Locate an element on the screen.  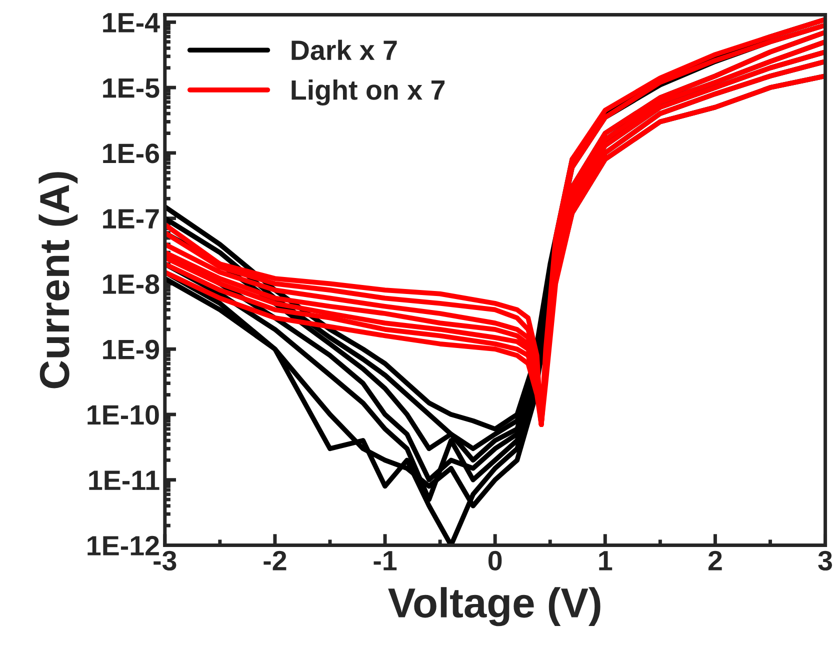
x-tick-label: 0 is located at coordinates (495, 560).